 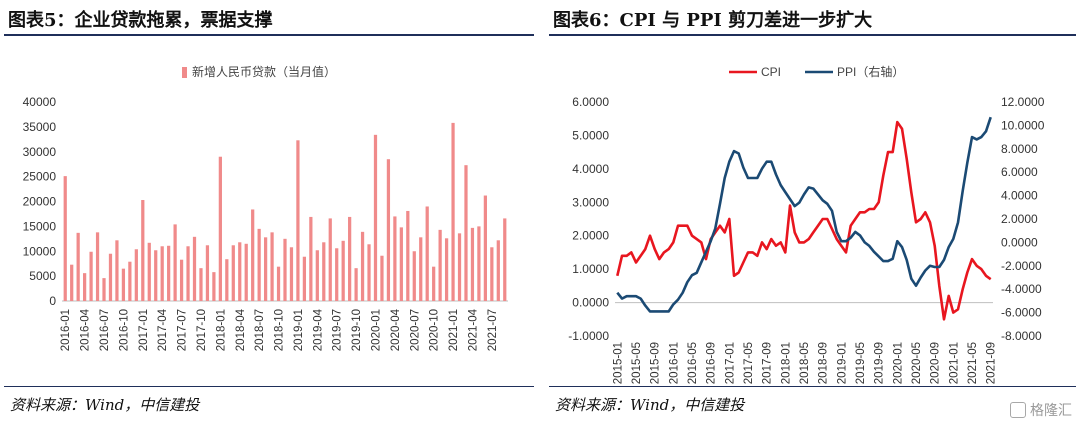 What do you see at coordinates (357, 330) in the screenshot?
I see `x-tick-label: 2019-10` at bounding box center [357, 330].